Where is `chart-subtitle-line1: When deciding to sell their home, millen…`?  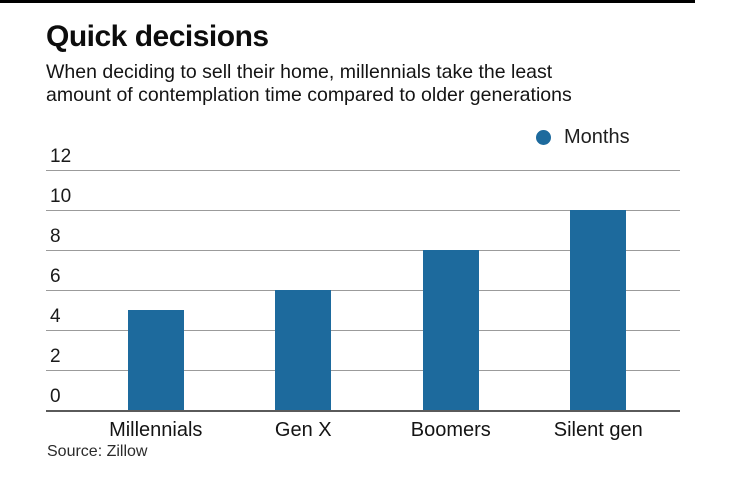 chart-subtitle-line1: When deciding to sell their home, millen… is located at coordinates (299, 72).